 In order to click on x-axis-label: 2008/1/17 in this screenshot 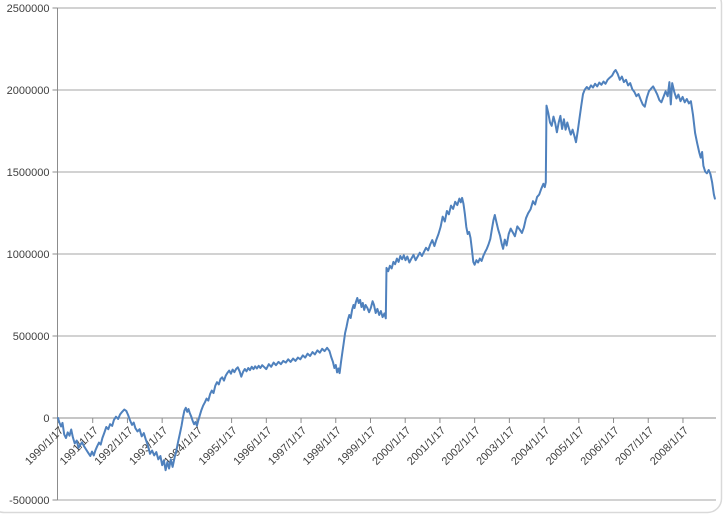, I will do `click(669, 446)`.